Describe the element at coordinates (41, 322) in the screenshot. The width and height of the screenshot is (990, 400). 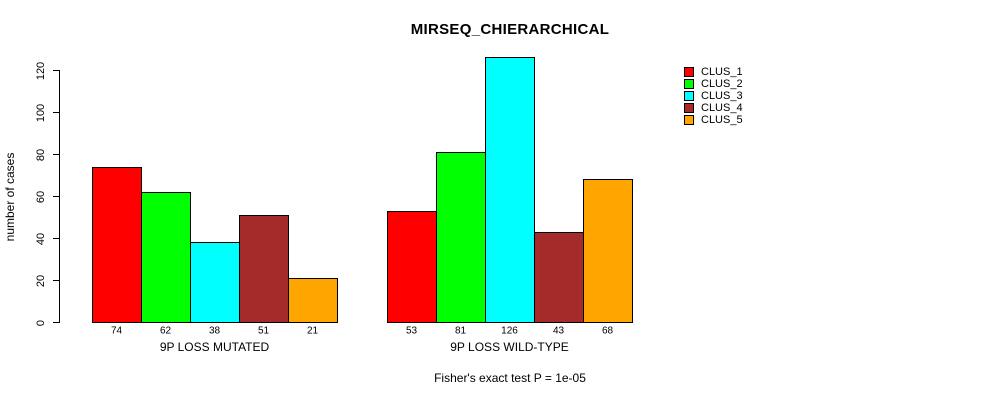
I see `y-tick-label: 0` at that location.